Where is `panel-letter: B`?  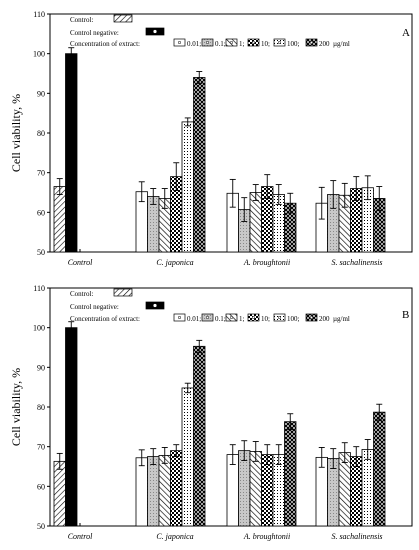
panel-letter: B is located at coordinates (405, 315).